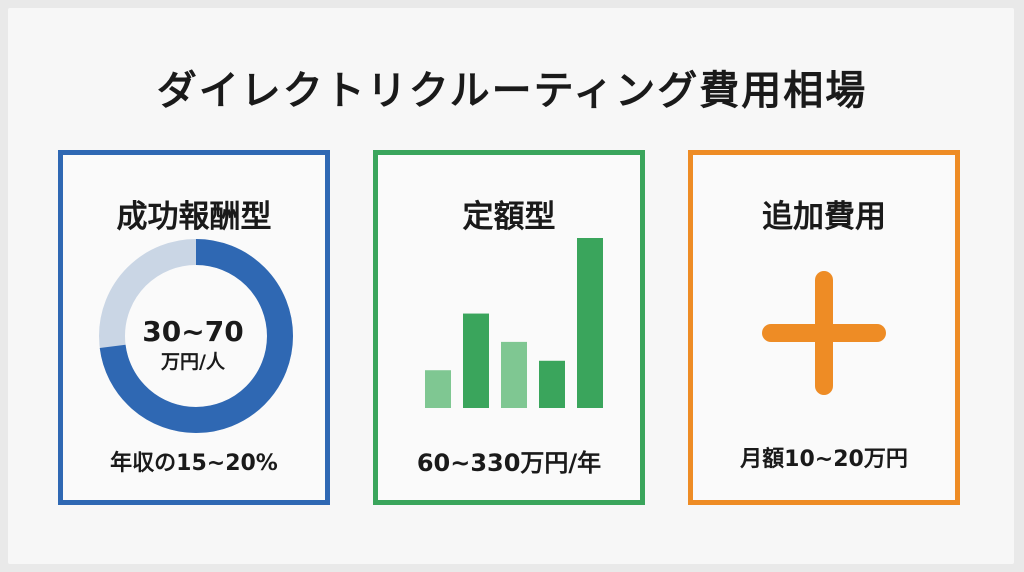 This screenshot has width=1024, height=572. I want to click on fee-range-value: 30~70, so click(193, 331).